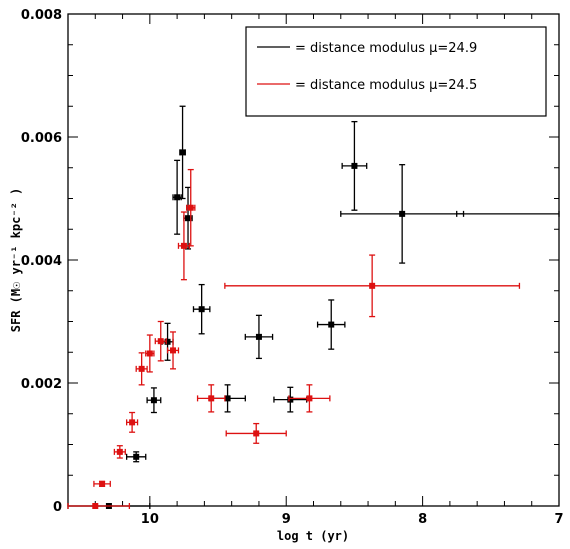  What do you see at coordinates (41, 384) in the screenshot?
I see `y-tick-label: 0.002` at bounding box center [41, 384].